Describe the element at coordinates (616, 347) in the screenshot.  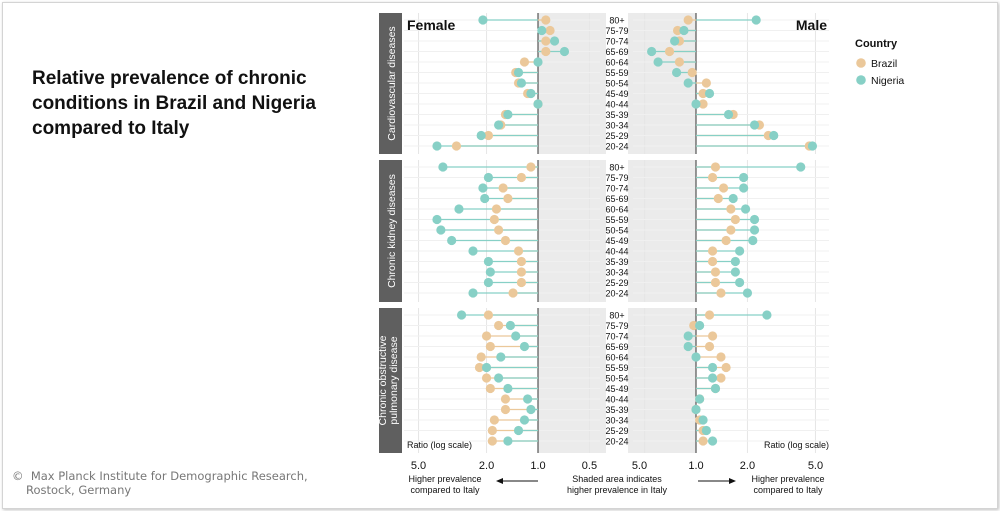
I see `age-group-label: 65-69` at that location.